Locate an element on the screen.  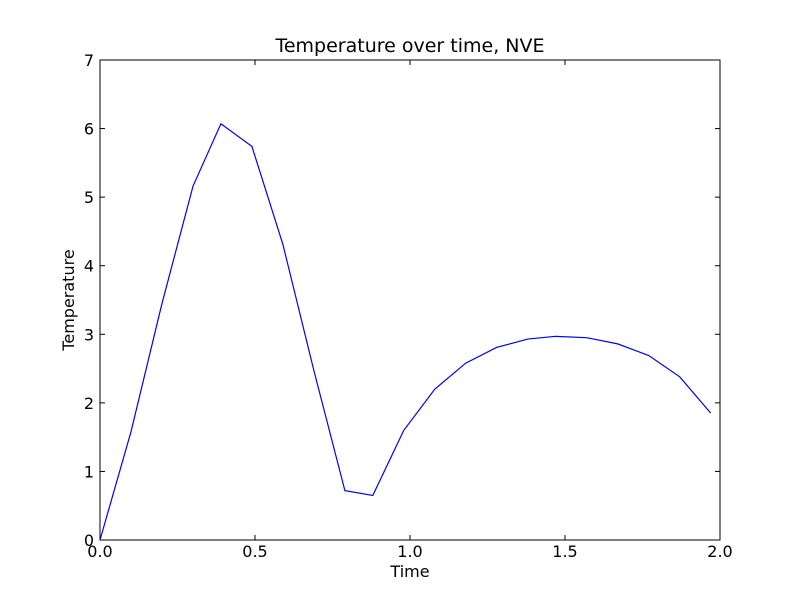
x-axis-label: Time is located at coordinates (409, 571).